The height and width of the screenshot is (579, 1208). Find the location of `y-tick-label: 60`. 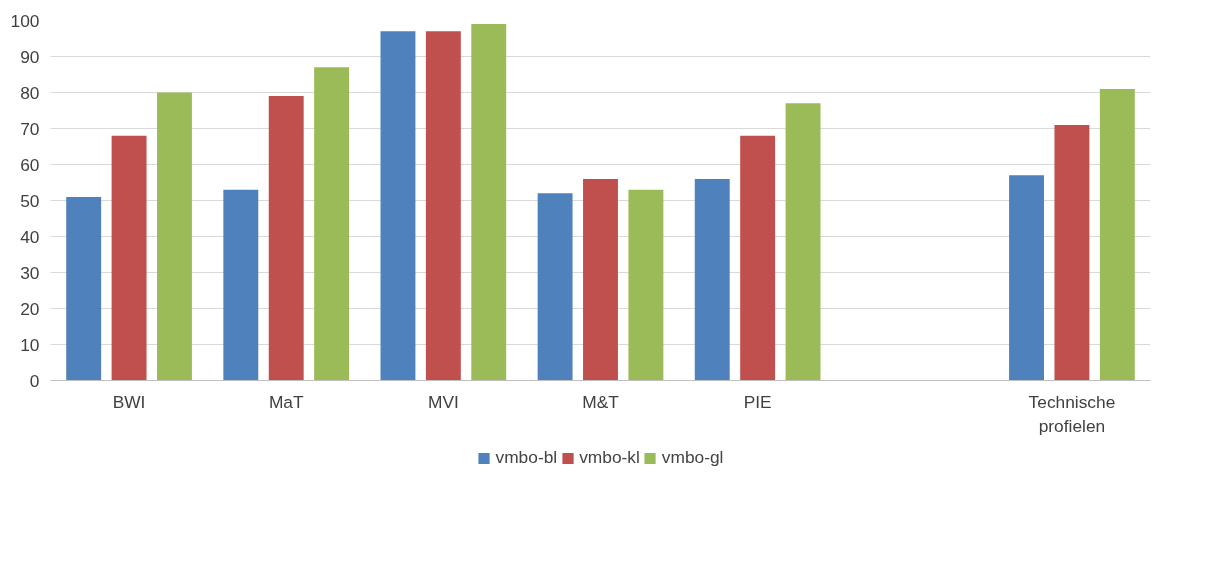

y-tick-label: 60 is located at coordinates (30, 164).